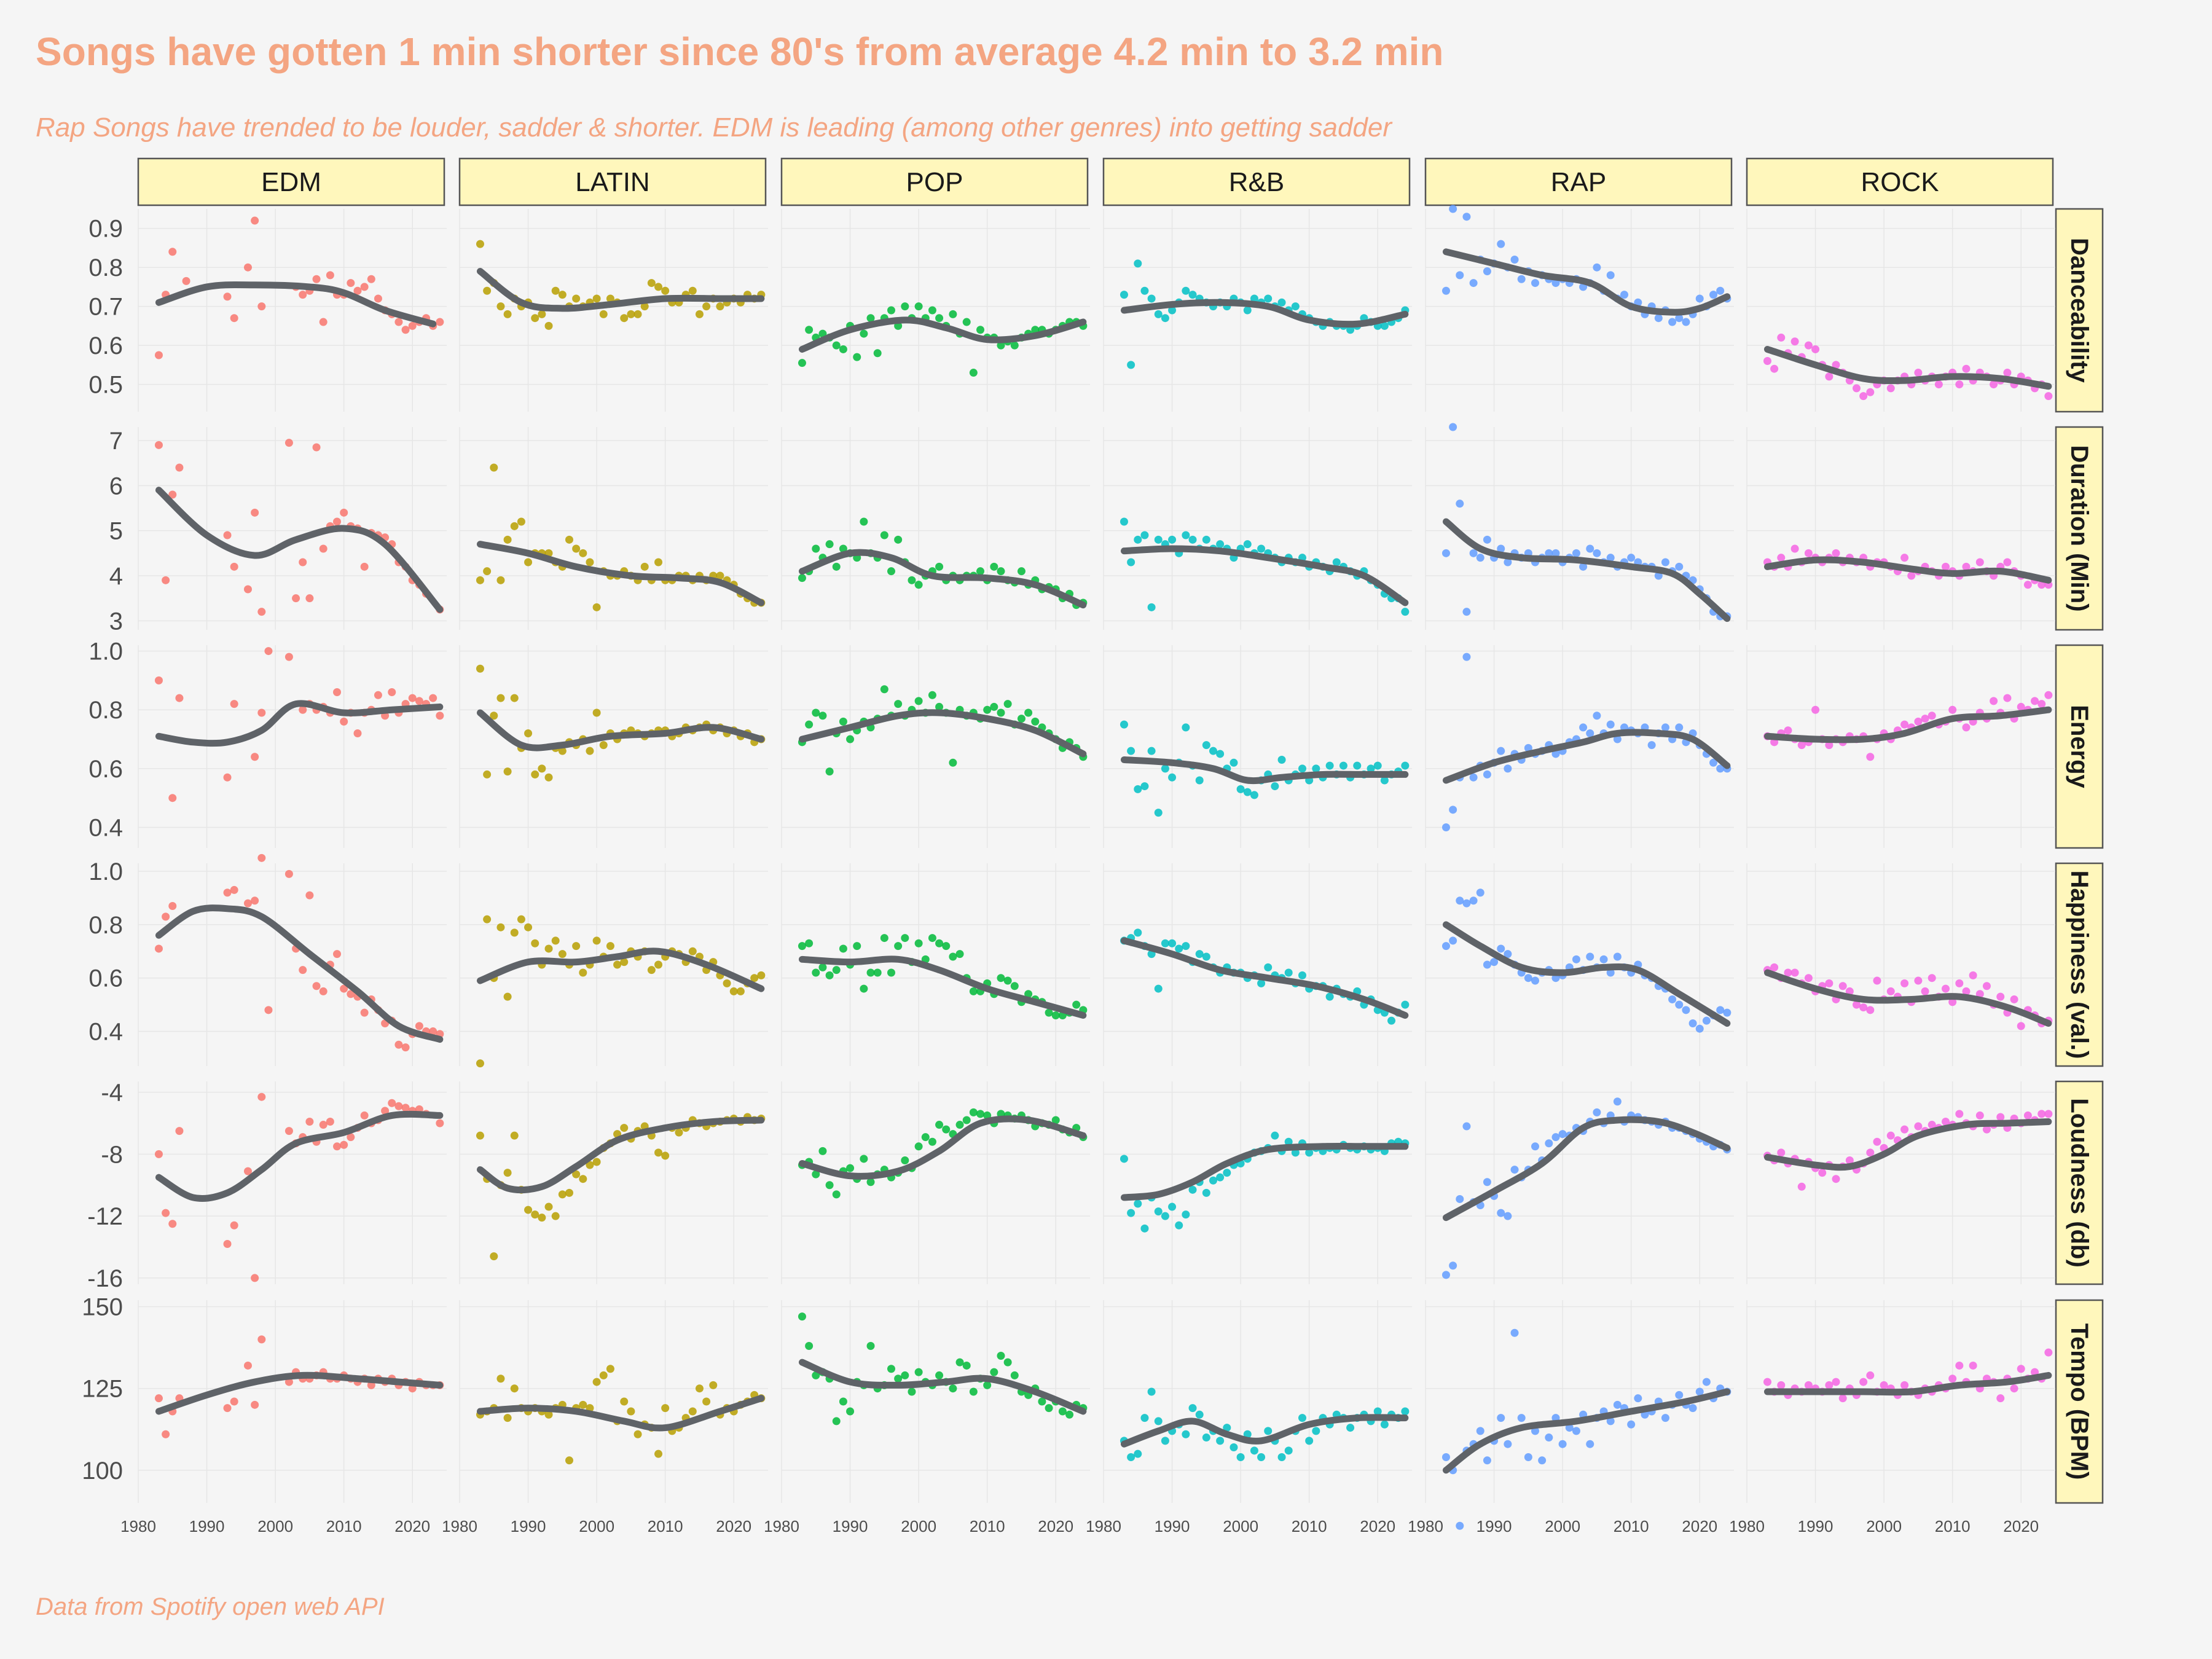 The image size is (2212, 1659). What do you see at coordinates (935, 1401) in the screenshot?
I see `panel-pop-tempo-bpm` at bounding box center [935, 1401].